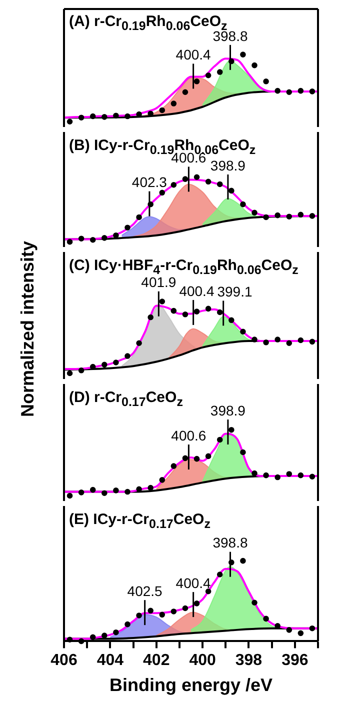 The image size is (346, 713). Describe the element at coordinates (188, 435) in the screenshot. I see `annotation: 400.6` at that location.